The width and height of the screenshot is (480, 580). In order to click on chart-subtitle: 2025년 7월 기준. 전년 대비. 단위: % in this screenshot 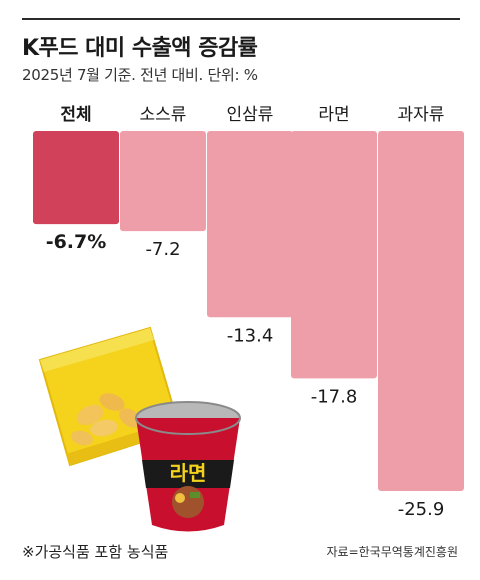, I will do `click(140, 75)`.